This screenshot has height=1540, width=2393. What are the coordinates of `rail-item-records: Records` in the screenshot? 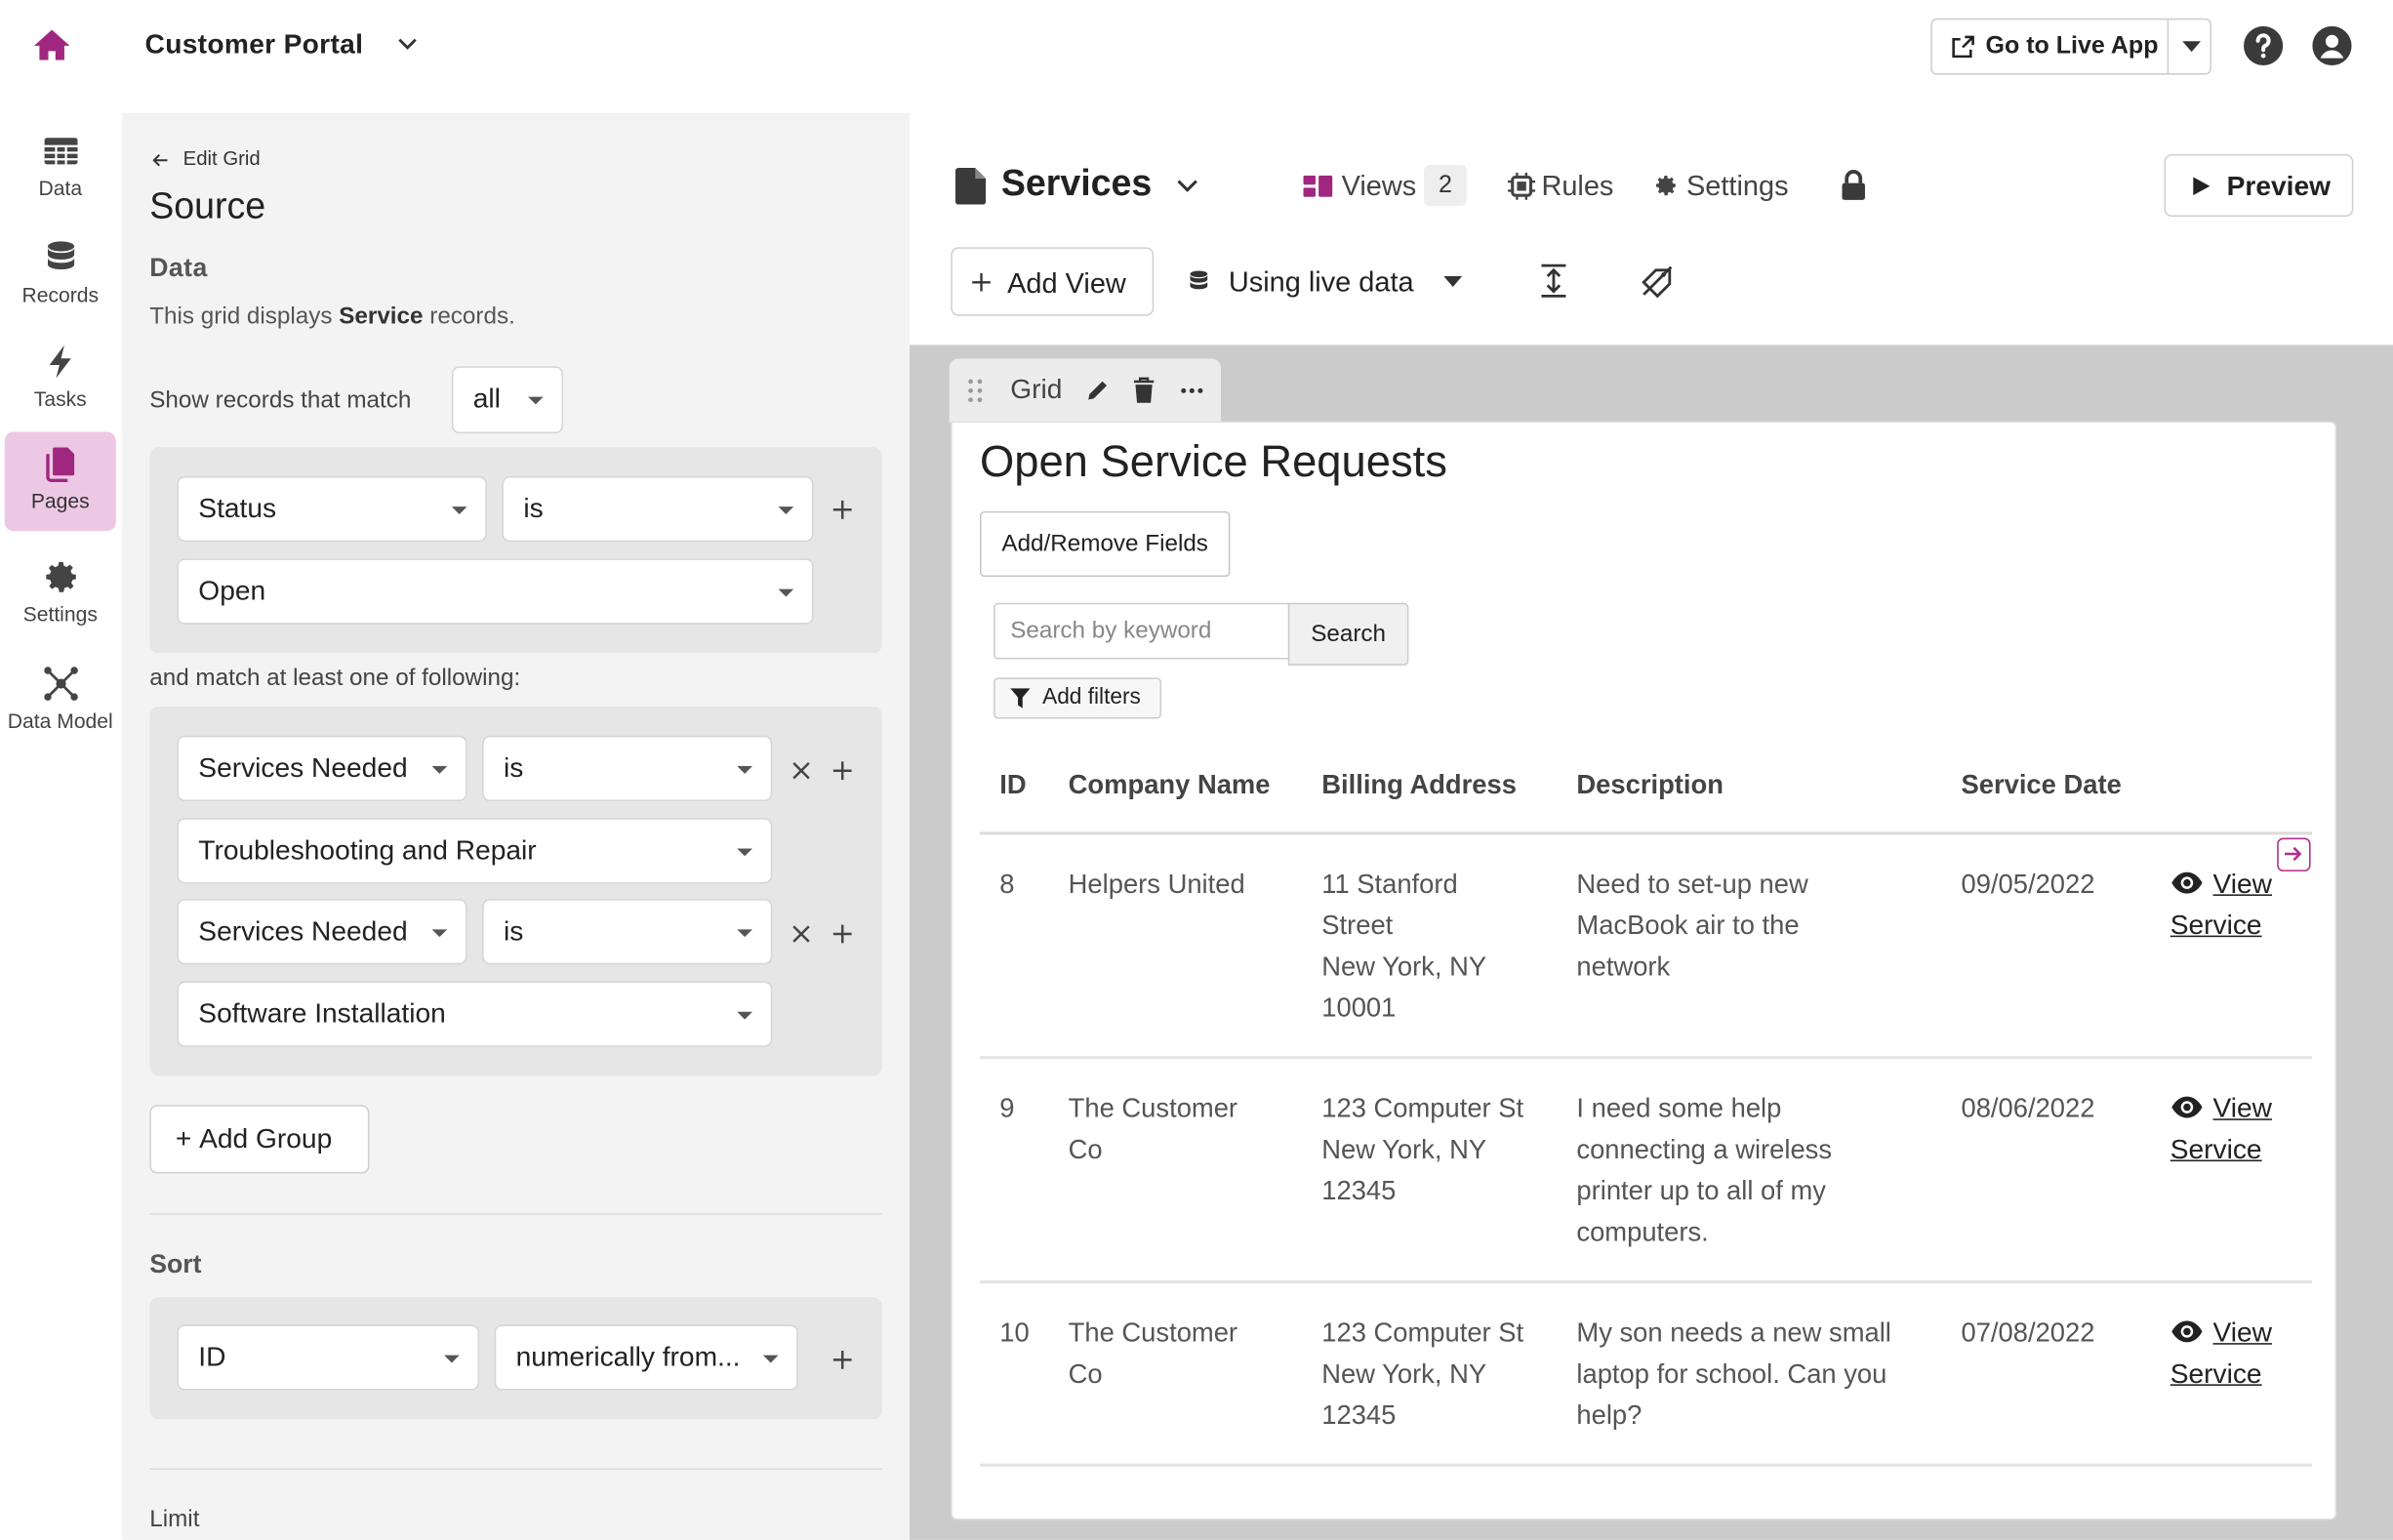 It's located at (60, 275).